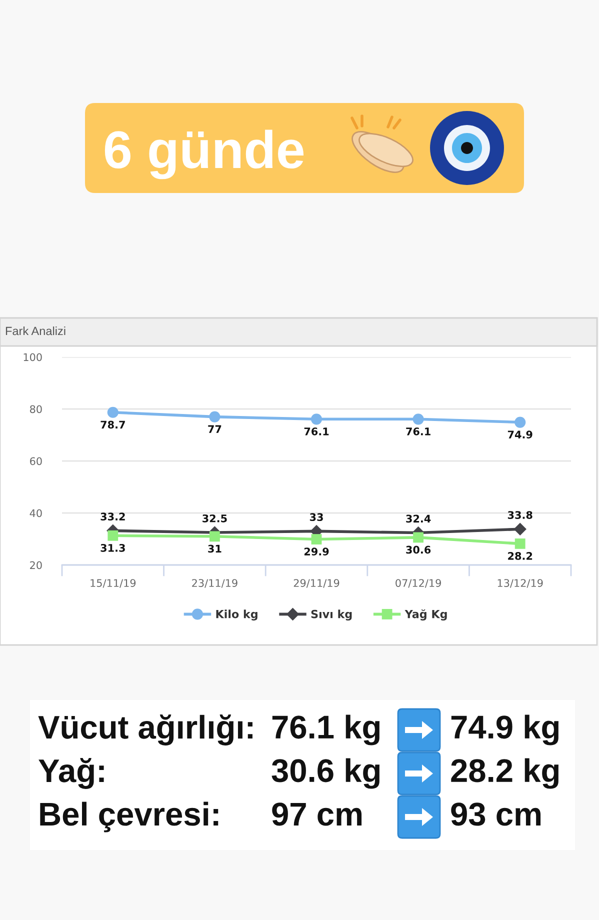  I want to click on data-label: 32.5, so click(214, 518).